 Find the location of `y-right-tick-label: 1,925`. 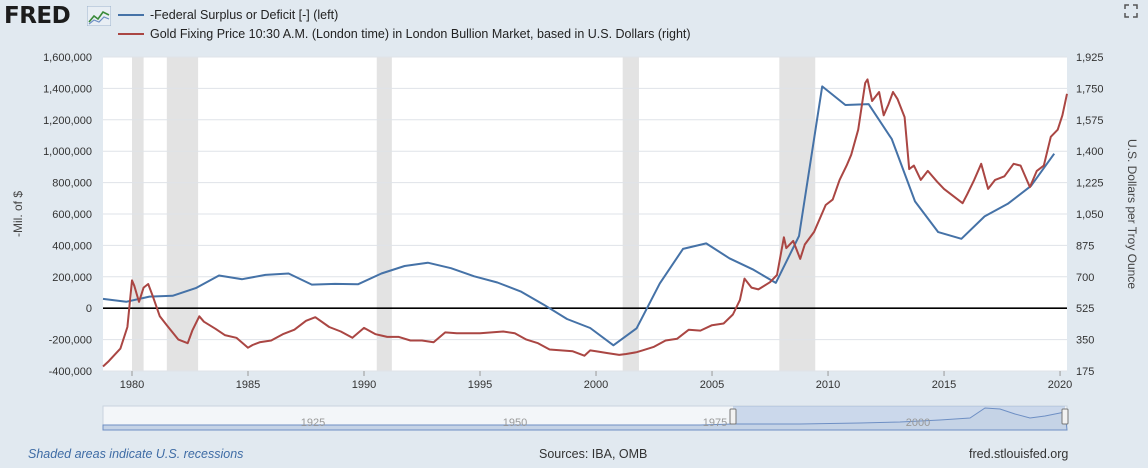

y-right-tick-label: 1,925 is located at coordinates (1090, 58).